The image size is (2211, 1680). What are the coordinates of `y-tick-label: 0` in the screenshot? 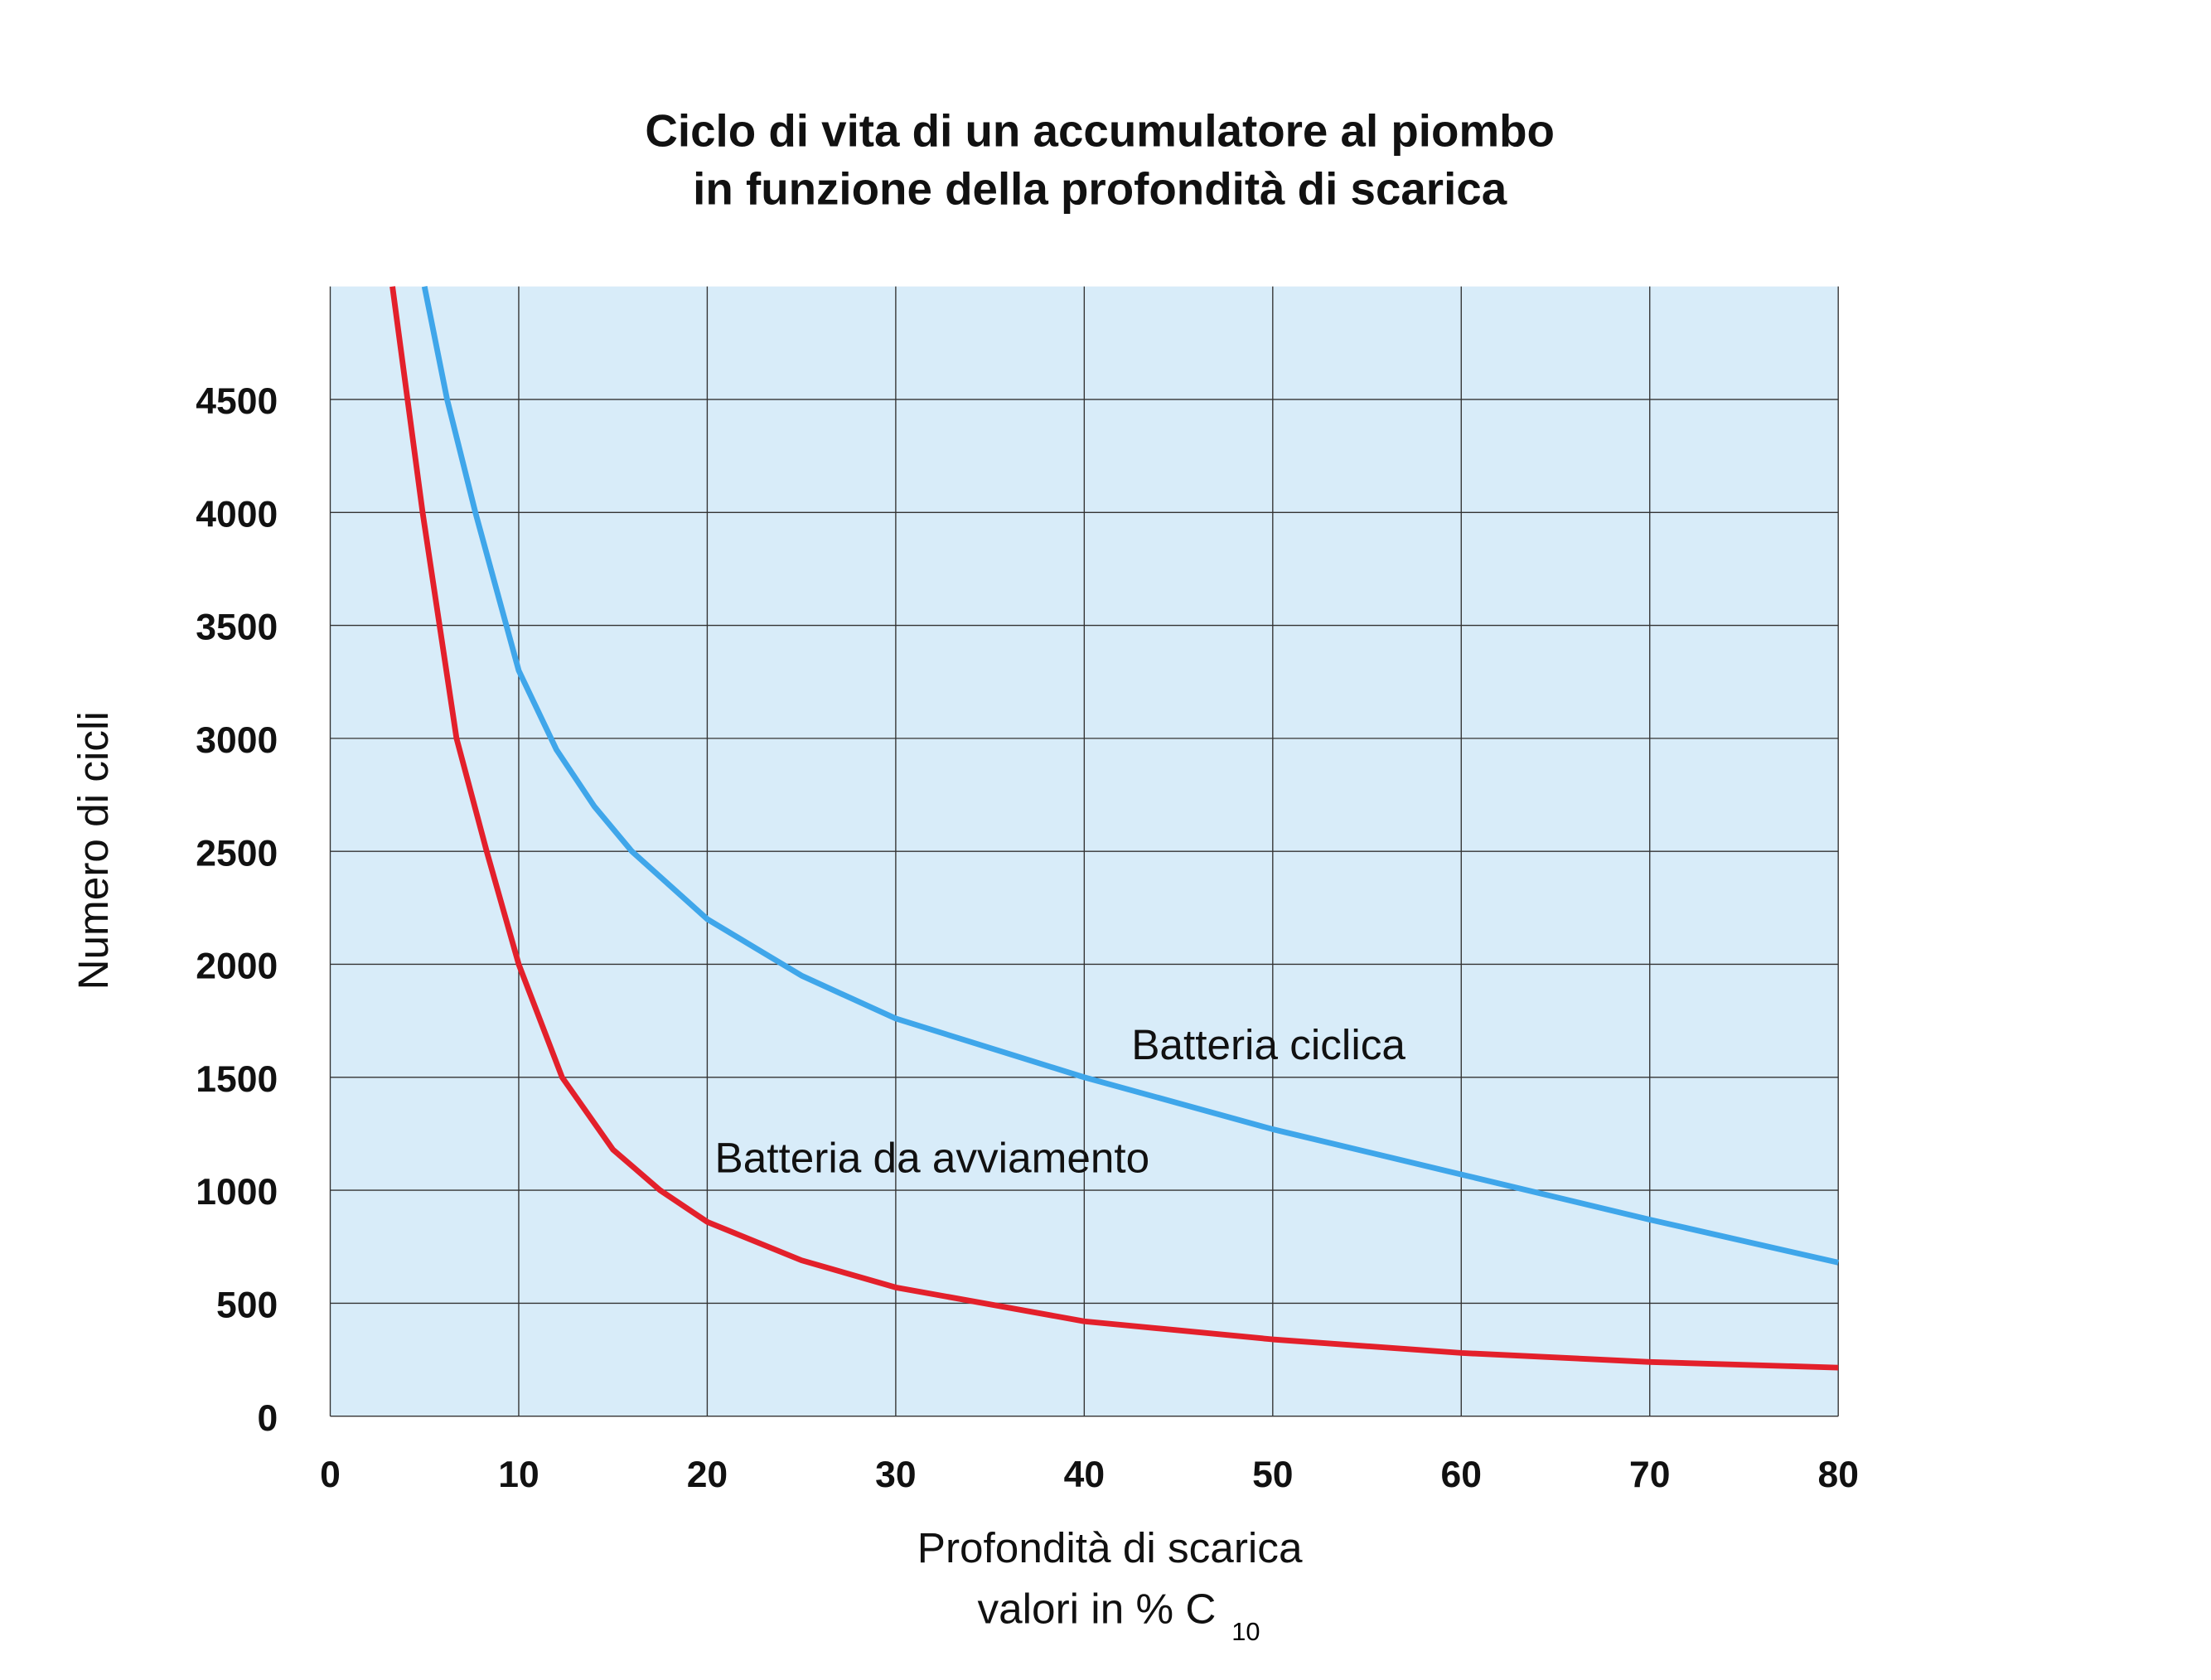 It's located at (268, 1418).